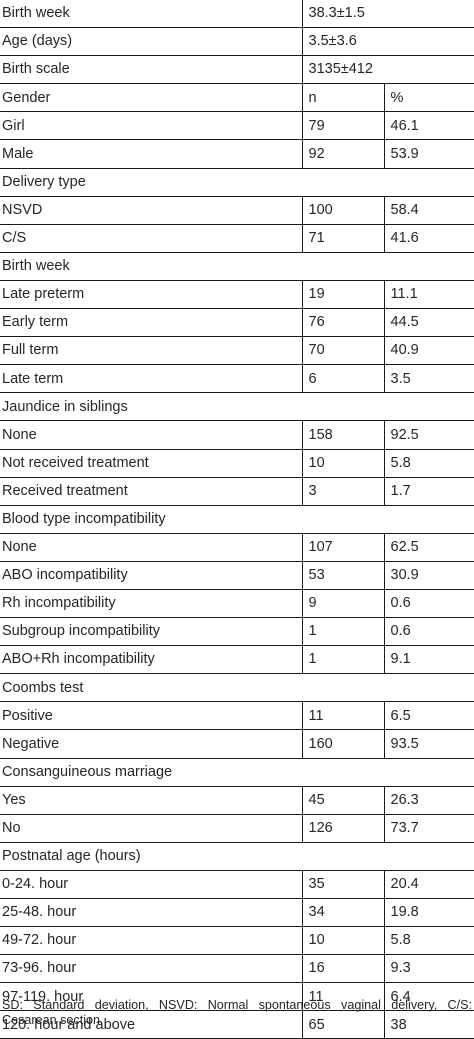 The height and width of the screenshot is (1039, 474). I want to click on row-count: 160, so click(343, 744).